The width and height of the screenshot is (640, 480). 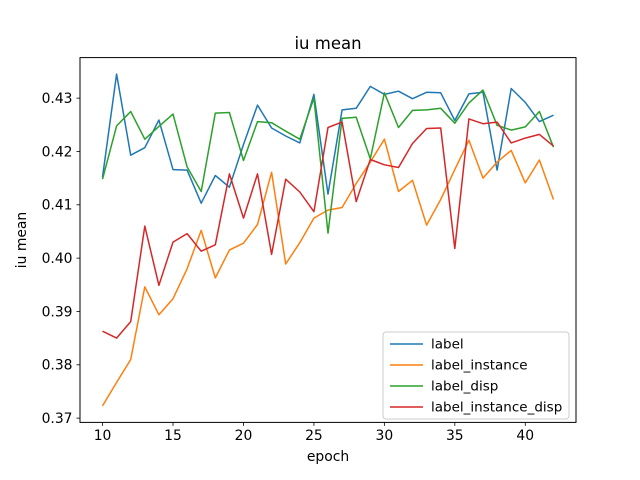 What do you see at coordinates (455, 436) in the screenshot?
I see `x-tick-label: 35` at bounding box center [455, 436].